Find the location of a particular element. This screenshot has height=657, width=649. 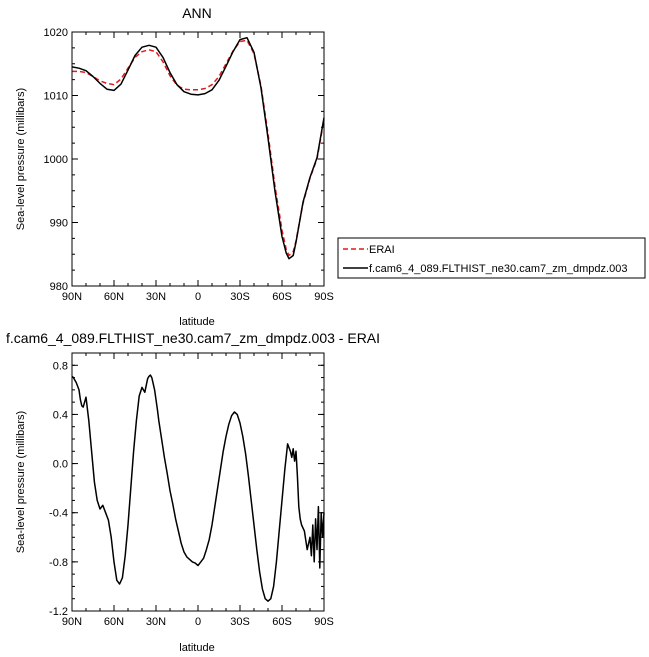

series-line-model is located at coordinates (198, 148).